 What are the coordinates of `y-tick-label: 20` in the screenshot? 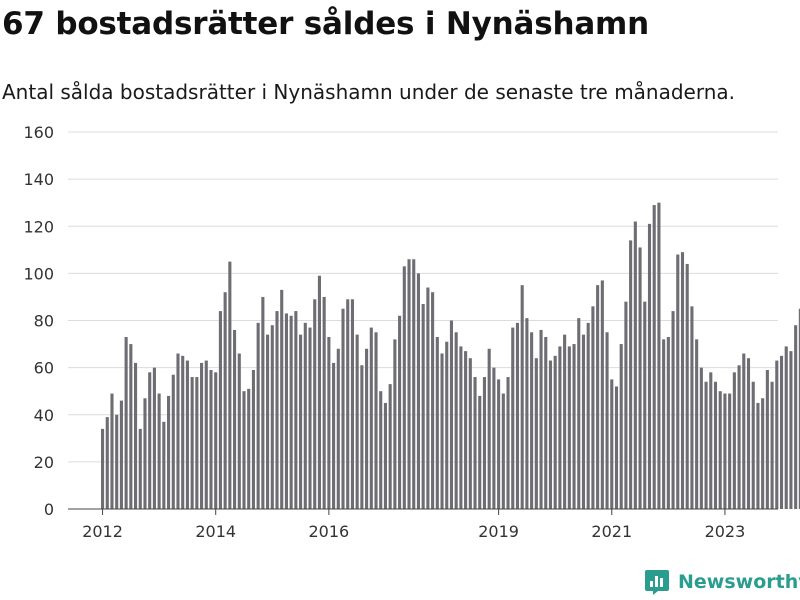 It's located at (44, 462).